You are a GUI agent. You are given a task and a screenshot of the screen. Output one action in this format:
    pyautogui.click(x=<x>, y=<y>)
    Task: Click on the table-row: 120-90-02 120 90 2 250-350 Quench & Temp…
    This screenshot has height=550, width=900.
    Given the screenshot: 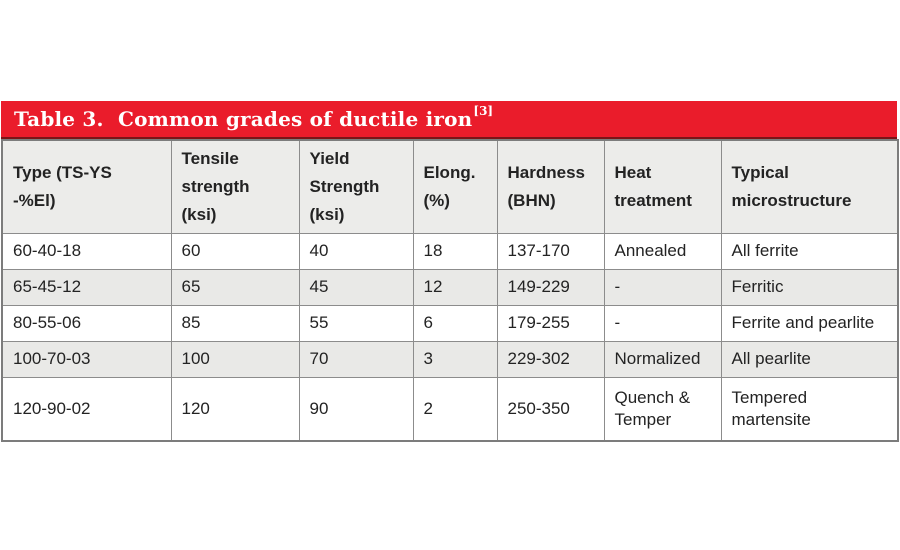 What is the action you would take?
    pyautogui.click(x=450, y=409)
    